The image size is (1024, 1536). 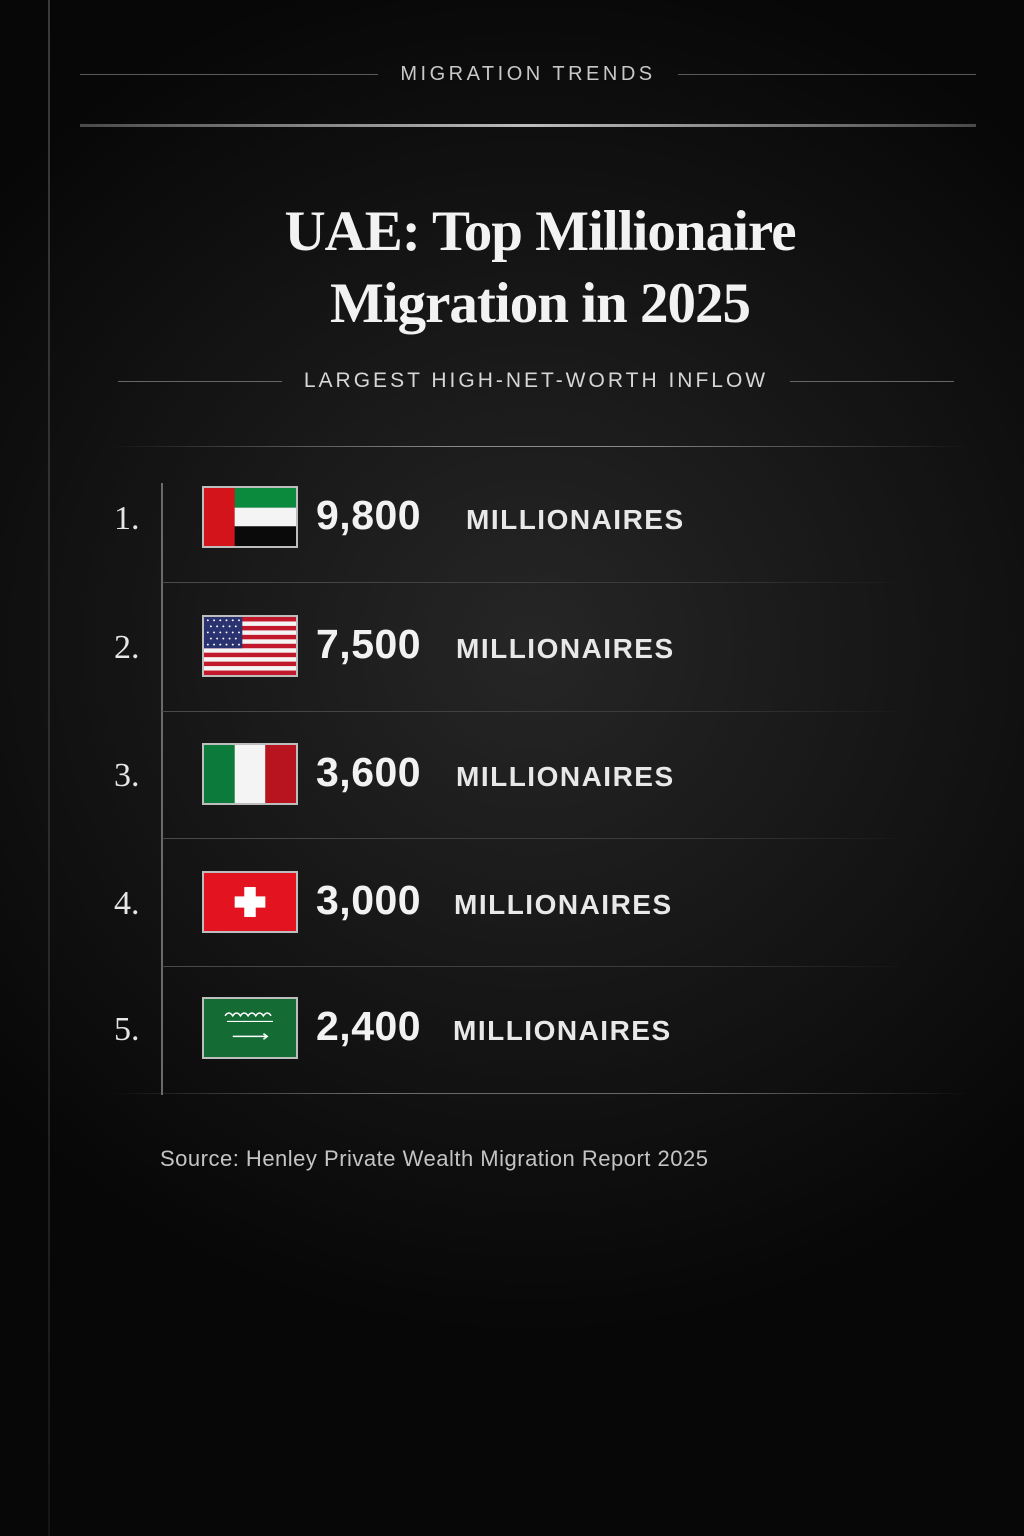 I want to click on uae-flag-icon, so click(x=250, y=517).